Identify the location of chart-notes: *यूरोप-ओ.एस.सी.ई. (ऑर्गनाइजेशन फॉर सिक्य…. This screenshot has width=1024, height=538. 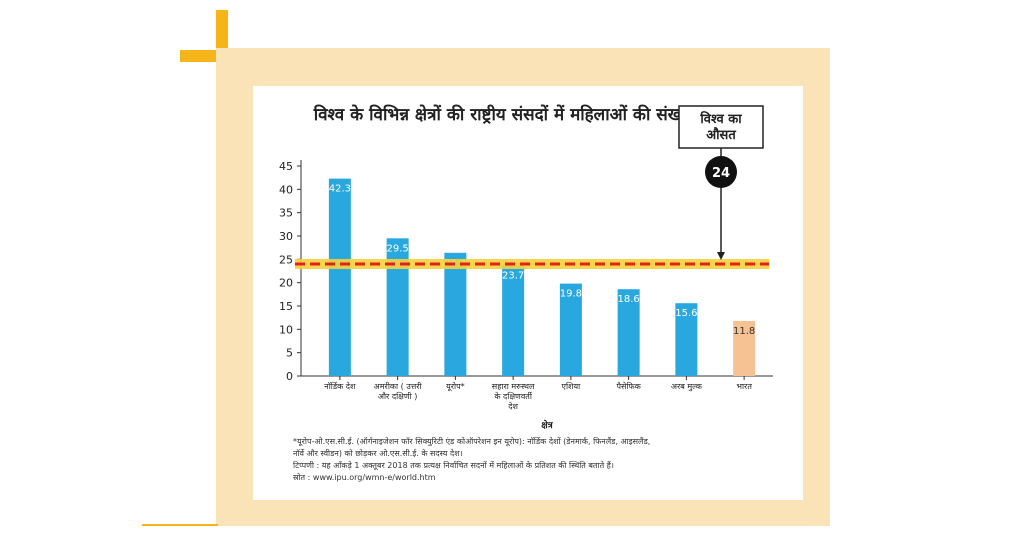
(543, 460).